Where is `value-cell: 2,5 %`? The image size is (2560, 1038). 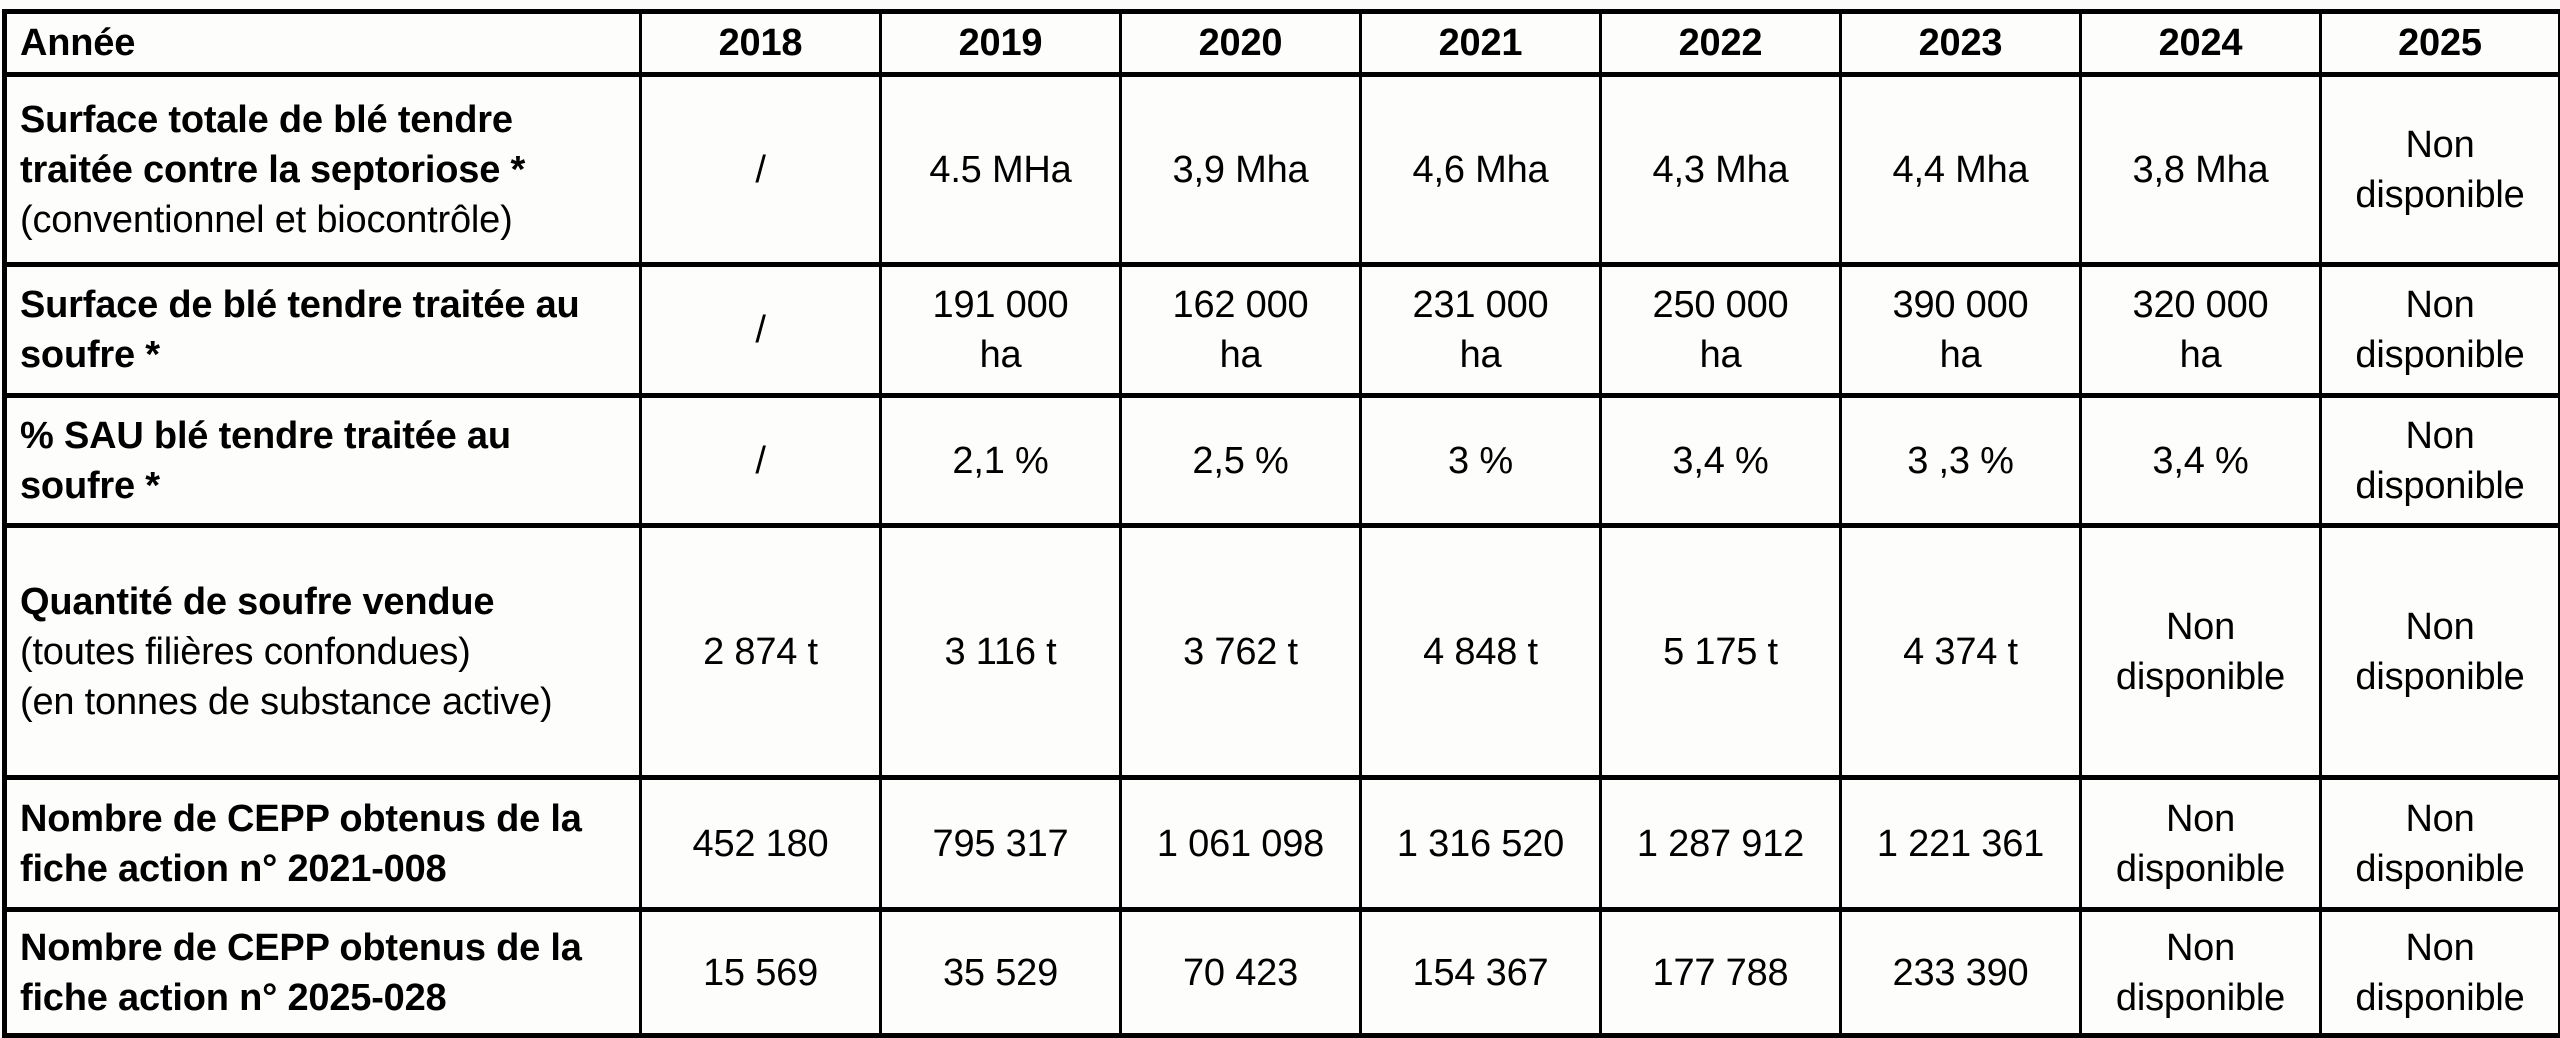
value-cell: 2,5 % is located at coordinates (1241, 461).